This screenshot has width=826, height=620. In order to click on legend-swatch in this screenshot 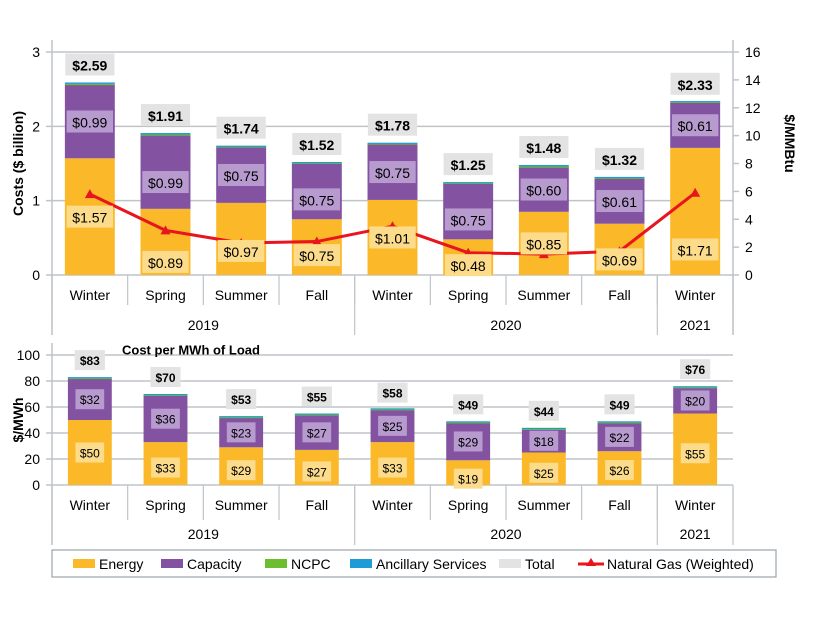, I will do `click(172, 563)`.